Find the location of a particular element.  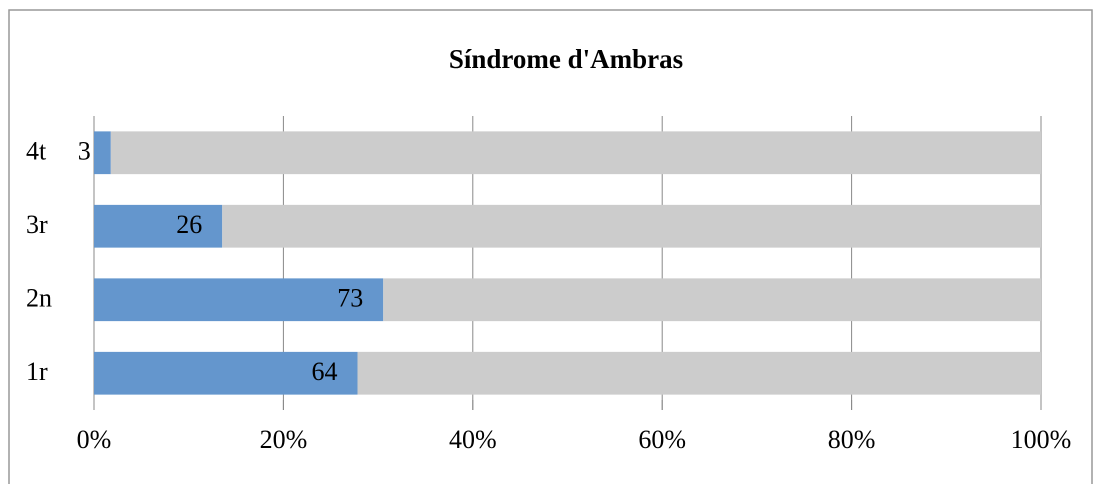

data-label: 3 is located at coordinates (84, 151).